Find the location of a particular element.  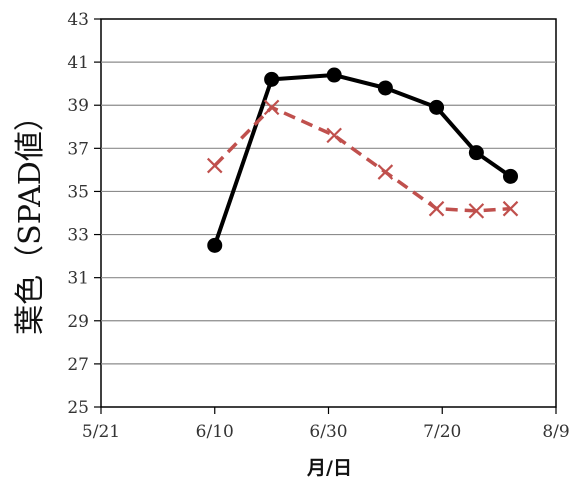

y-tick-label-31: 31 is located at coordinates (78, 279).